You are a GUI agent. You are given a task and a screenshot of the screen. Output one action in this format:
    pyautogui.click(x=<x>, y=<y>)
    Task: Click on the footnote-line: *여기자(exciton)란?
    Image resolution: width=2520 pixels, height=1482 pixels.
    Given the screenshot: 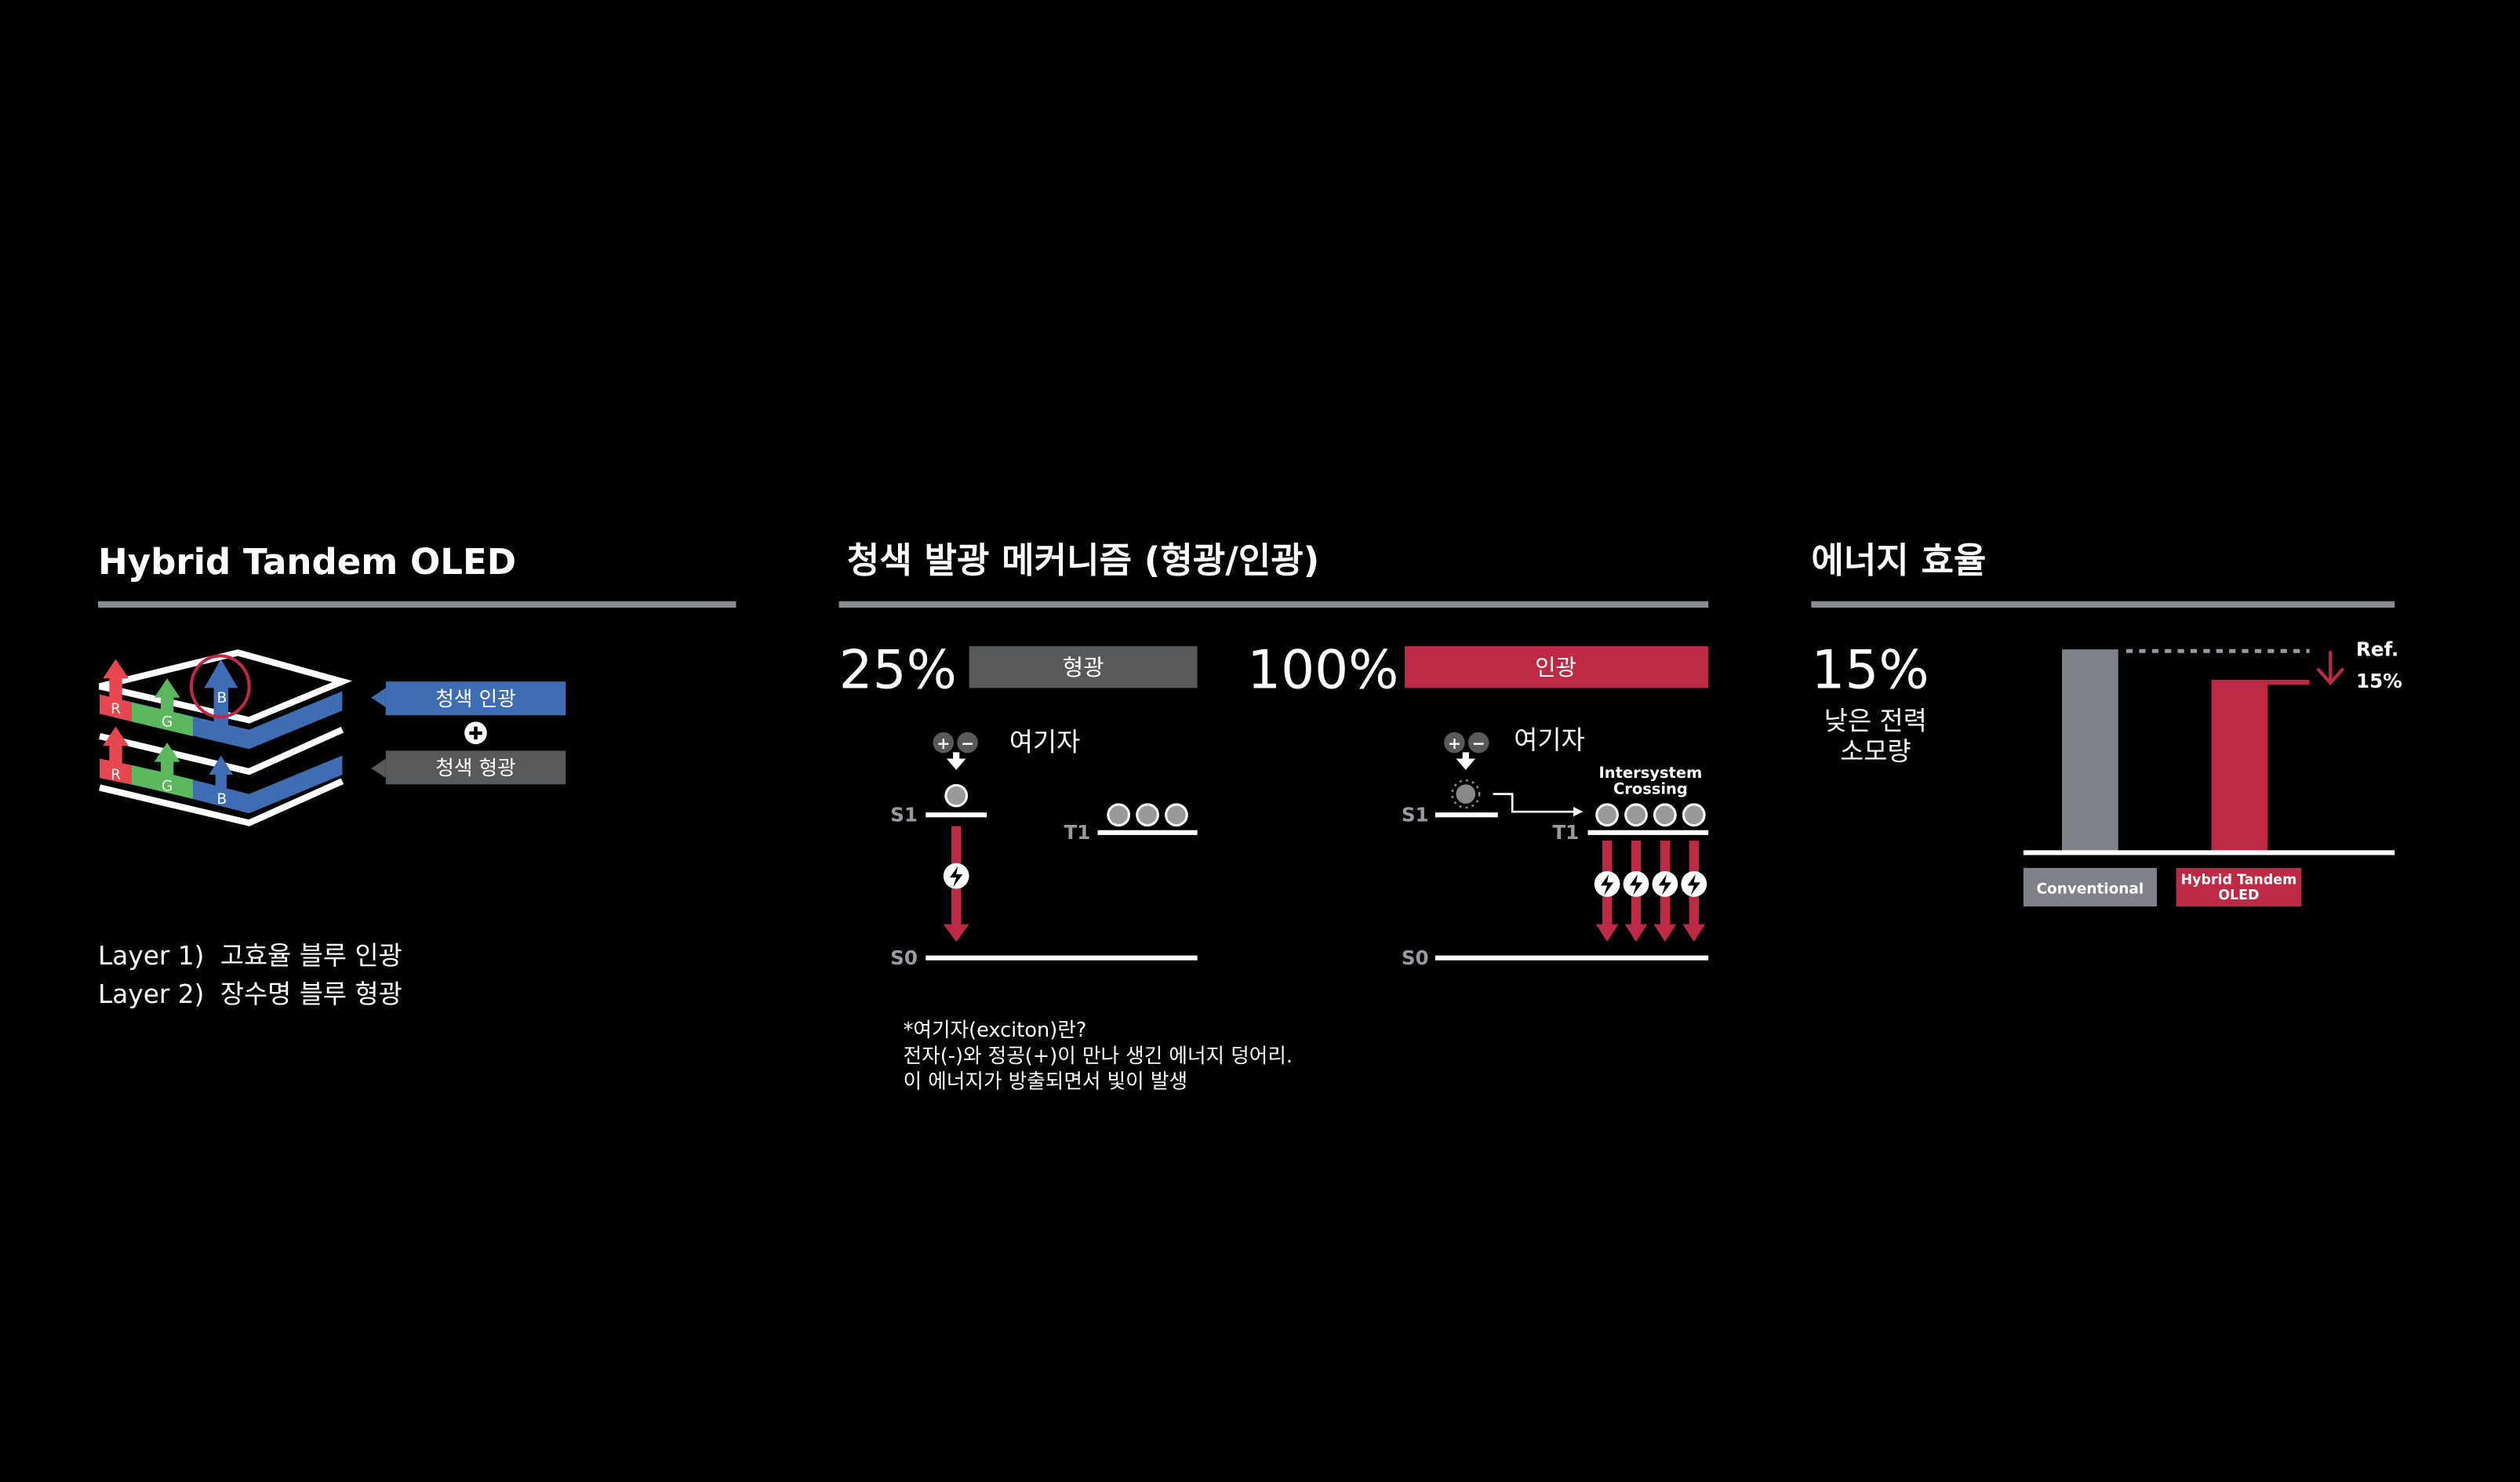 What is the action you would take?
    pyautogui.click(x=995, y=1030)
    